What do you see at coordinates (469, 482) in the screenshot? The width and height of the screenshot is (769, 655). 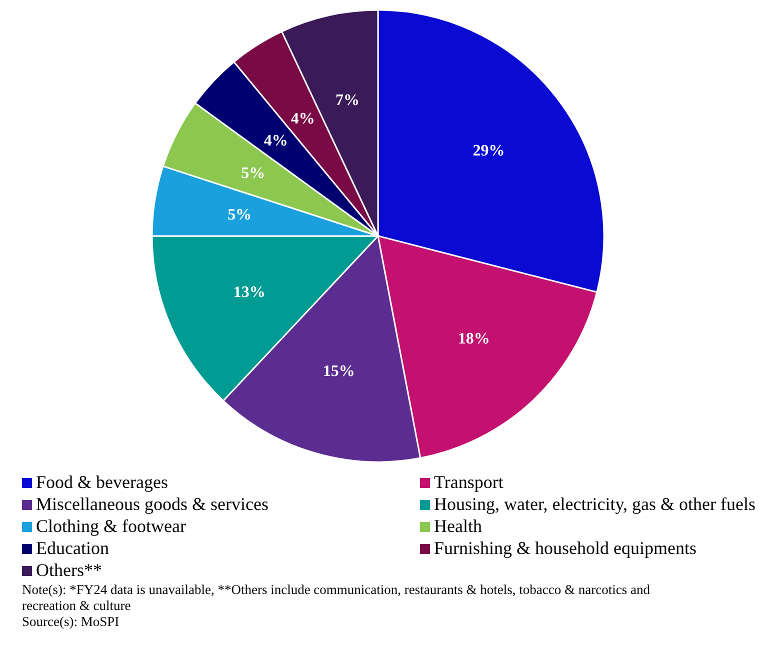 I see `legend-label: Transport` at bounding box center [469, 482].